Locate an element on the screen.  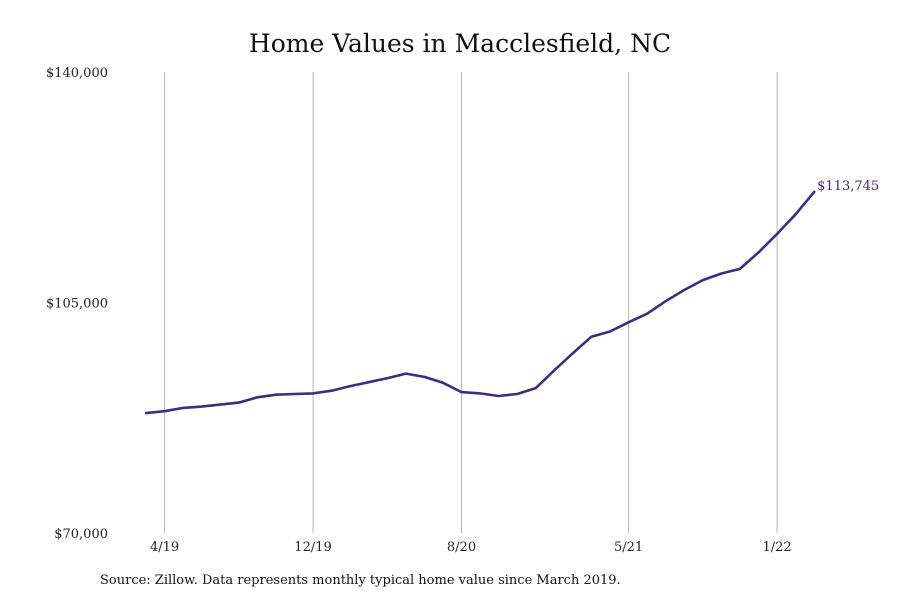
x-tick-label: 5/21 is located at coordinates (628, 547).